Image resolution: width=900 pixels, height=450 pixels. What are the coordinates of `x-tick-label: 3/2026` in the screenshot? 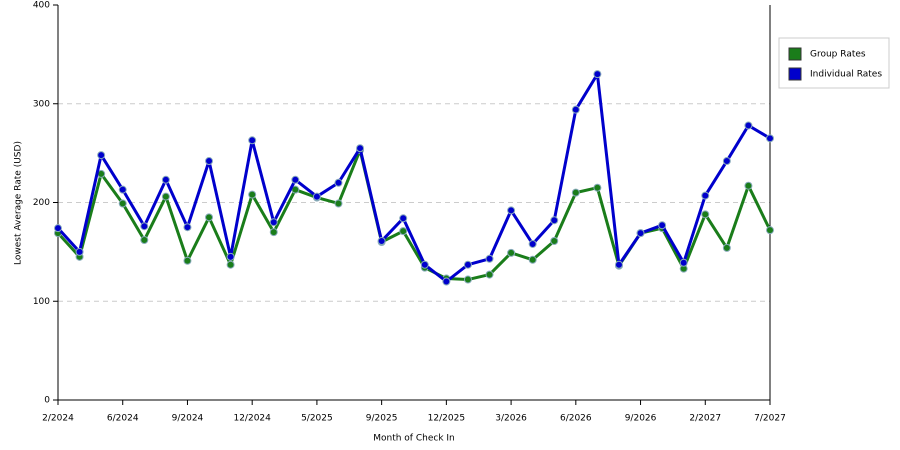 It's located at (511, 419).